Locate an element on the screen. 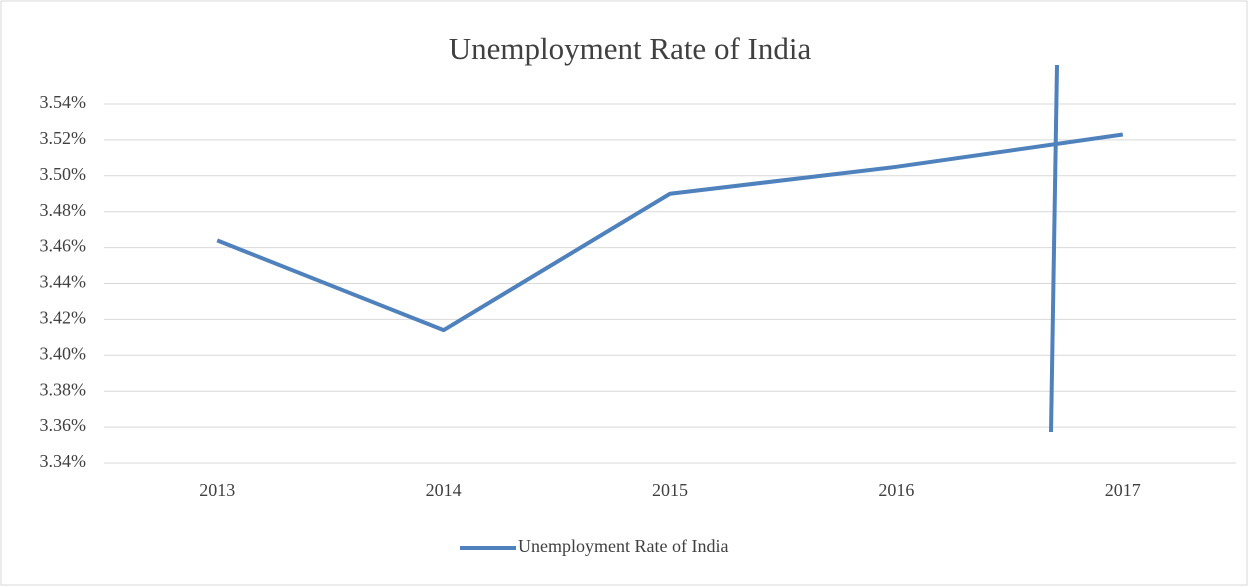  y-tick-label: 3.50% is located at coordinates (63, 174).